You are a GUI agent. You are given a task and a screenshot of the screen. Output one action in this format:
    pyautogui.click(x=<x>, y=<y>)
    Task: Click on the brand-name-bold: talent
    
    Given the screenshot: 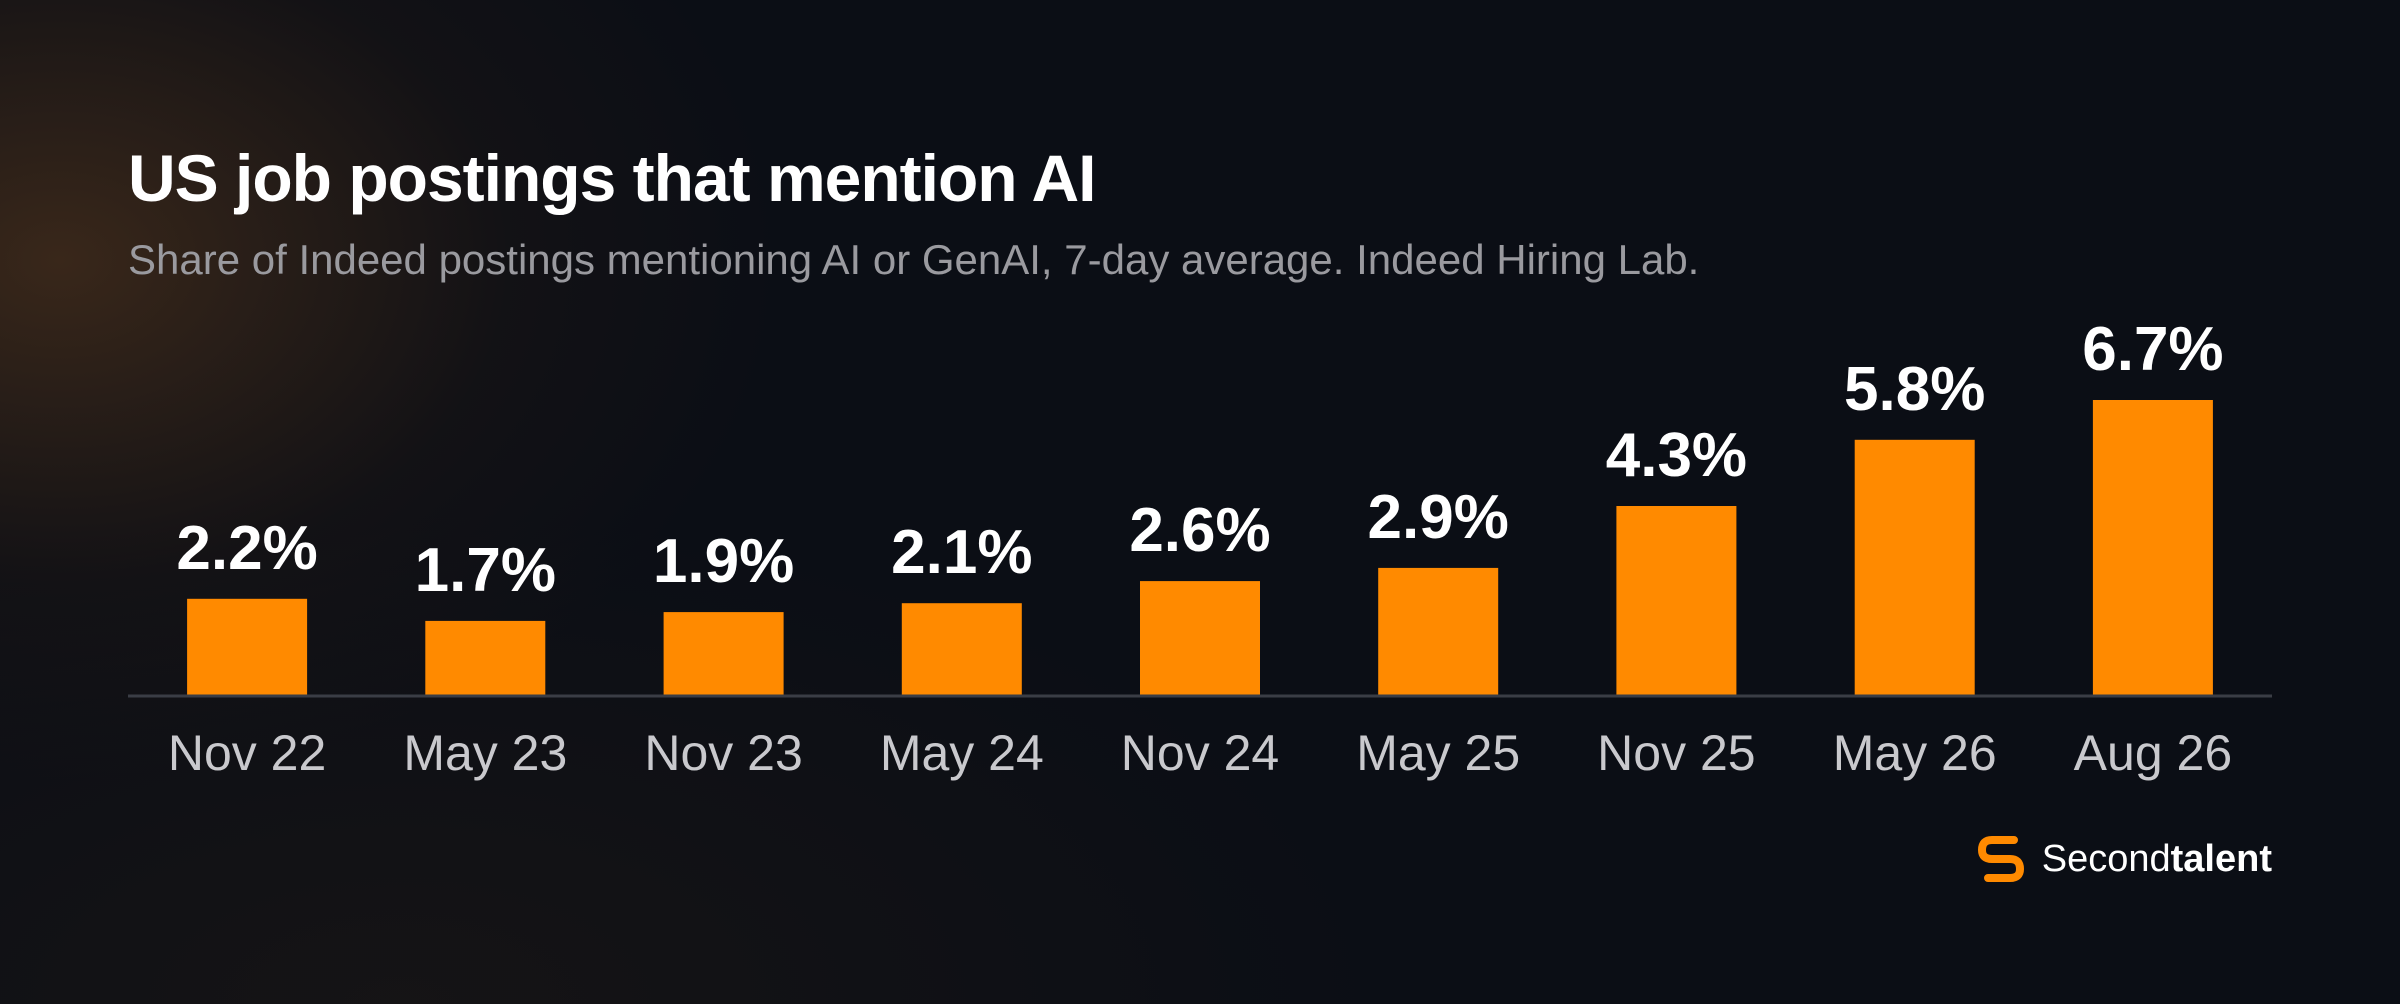 What is the action you would take?
    pyautogui.click(x=2221, y=858)
    